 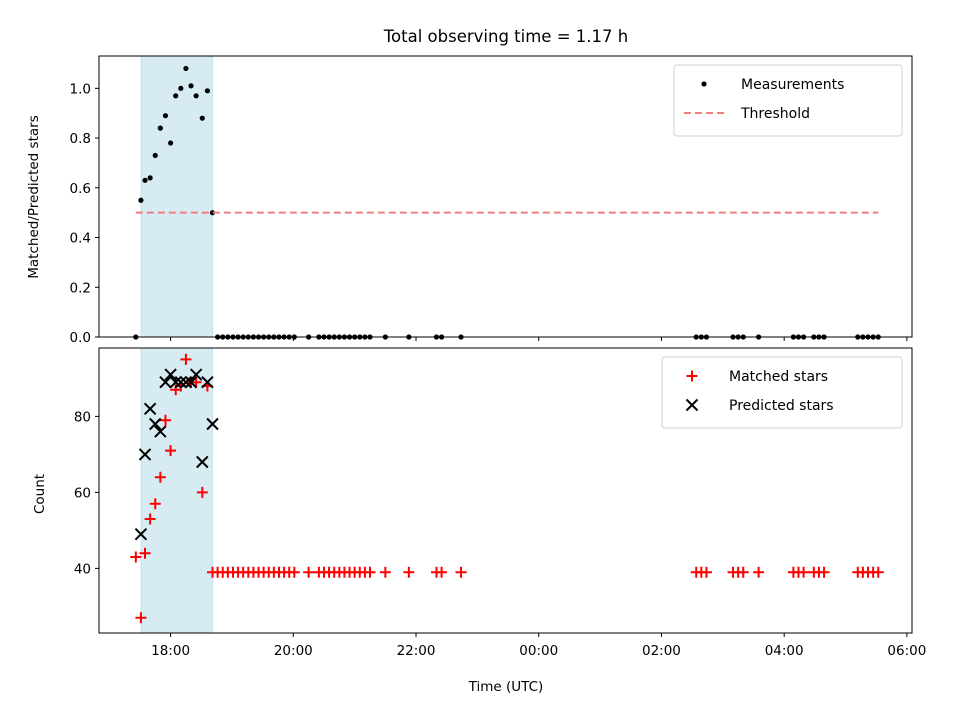 What do you see at coordinates (775, 114) in the screenshot?
I see `top-legend-label: Threshold` at bounding box center [775, 114].